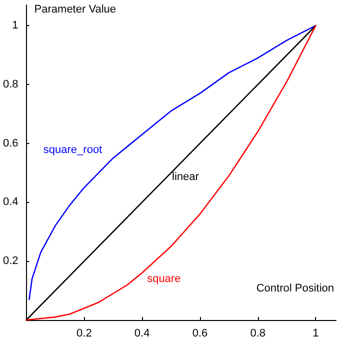  What do you see at coordinates (84, 334) in the screenshot?
I see `x-tick-label: 0.2` at bounding box center [84, 334].